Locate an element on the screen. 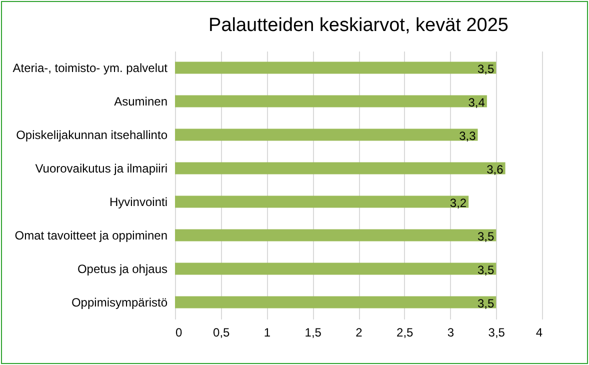 This screenshot has width=589, height=365. data-label: 3,4 is located at coordinates (477, 102).